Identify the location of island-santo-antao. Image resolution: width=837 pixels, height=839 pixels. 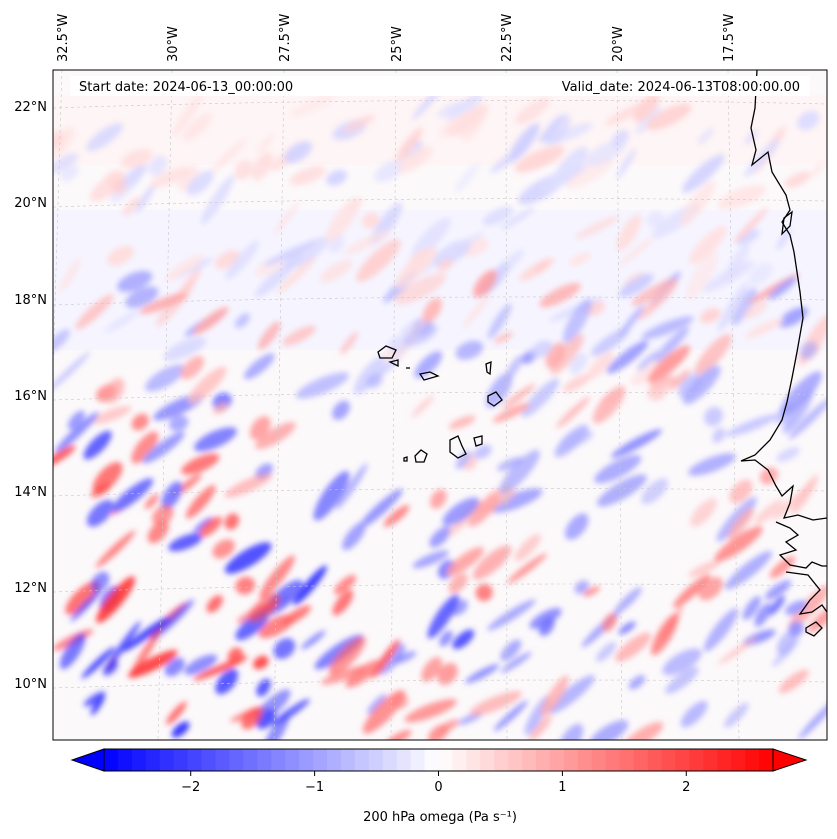
(387, 352).